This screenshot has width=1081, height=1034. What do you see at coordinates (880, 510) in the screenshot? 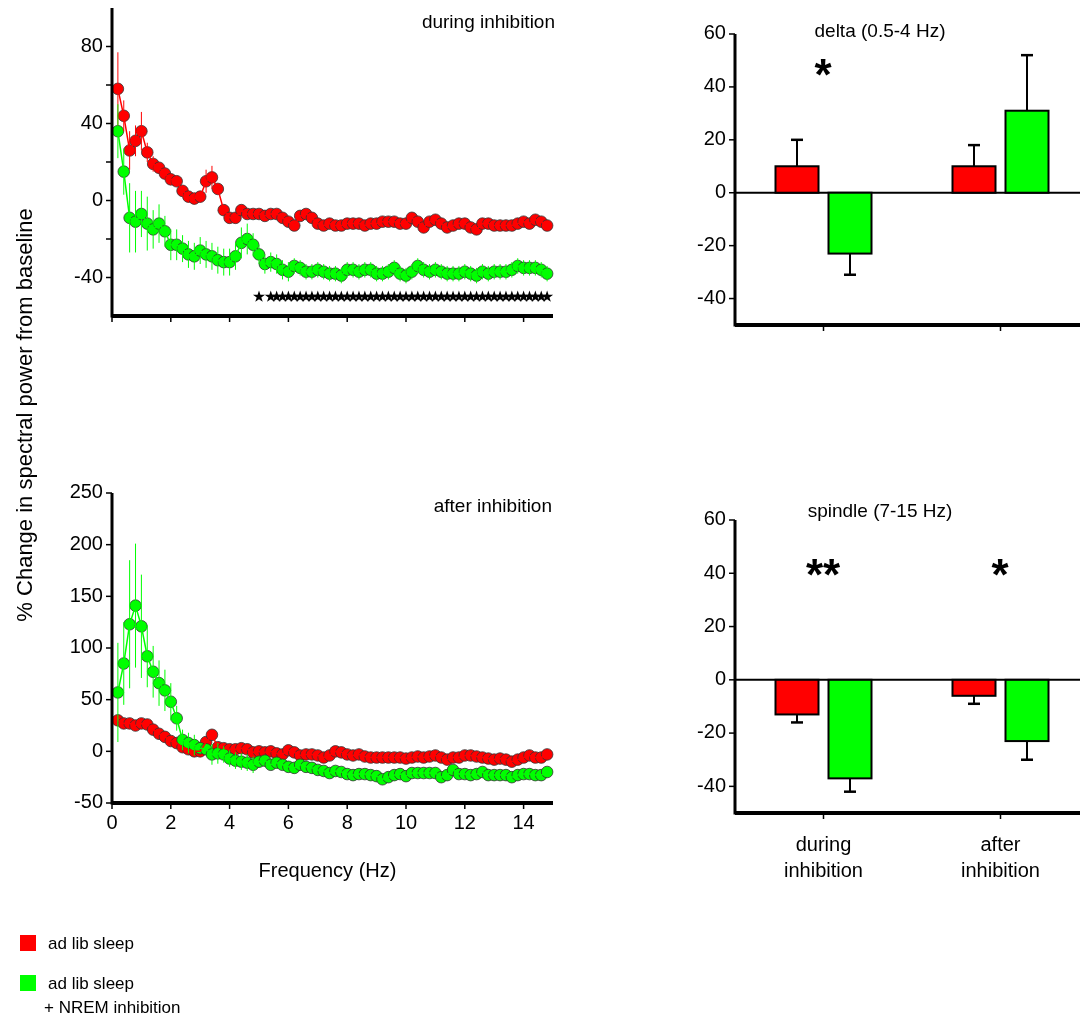
I see `chart-title: spindle (7-15 Hz)` at bounding box center [880, 510].